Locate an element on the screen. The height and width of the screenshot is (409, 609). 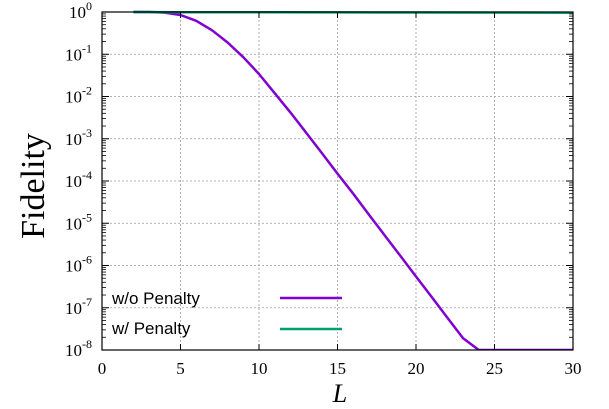
x-tick-label: 5 is located at coordinates (180, 368).